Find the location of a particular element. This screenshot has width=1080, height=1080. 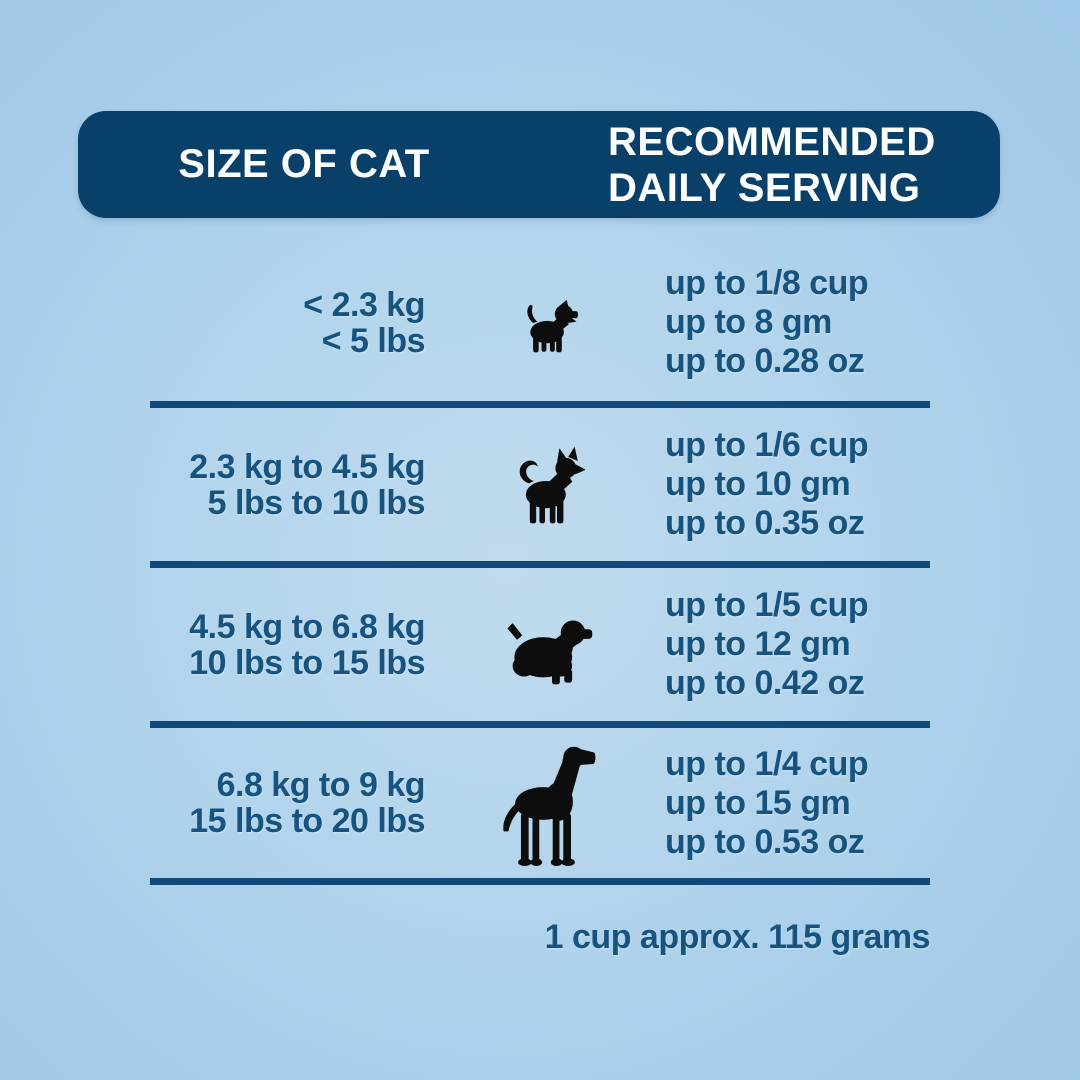

serving-column-header: RECOMMENDED DAILY SERVING is located at coordinates (765, 165).